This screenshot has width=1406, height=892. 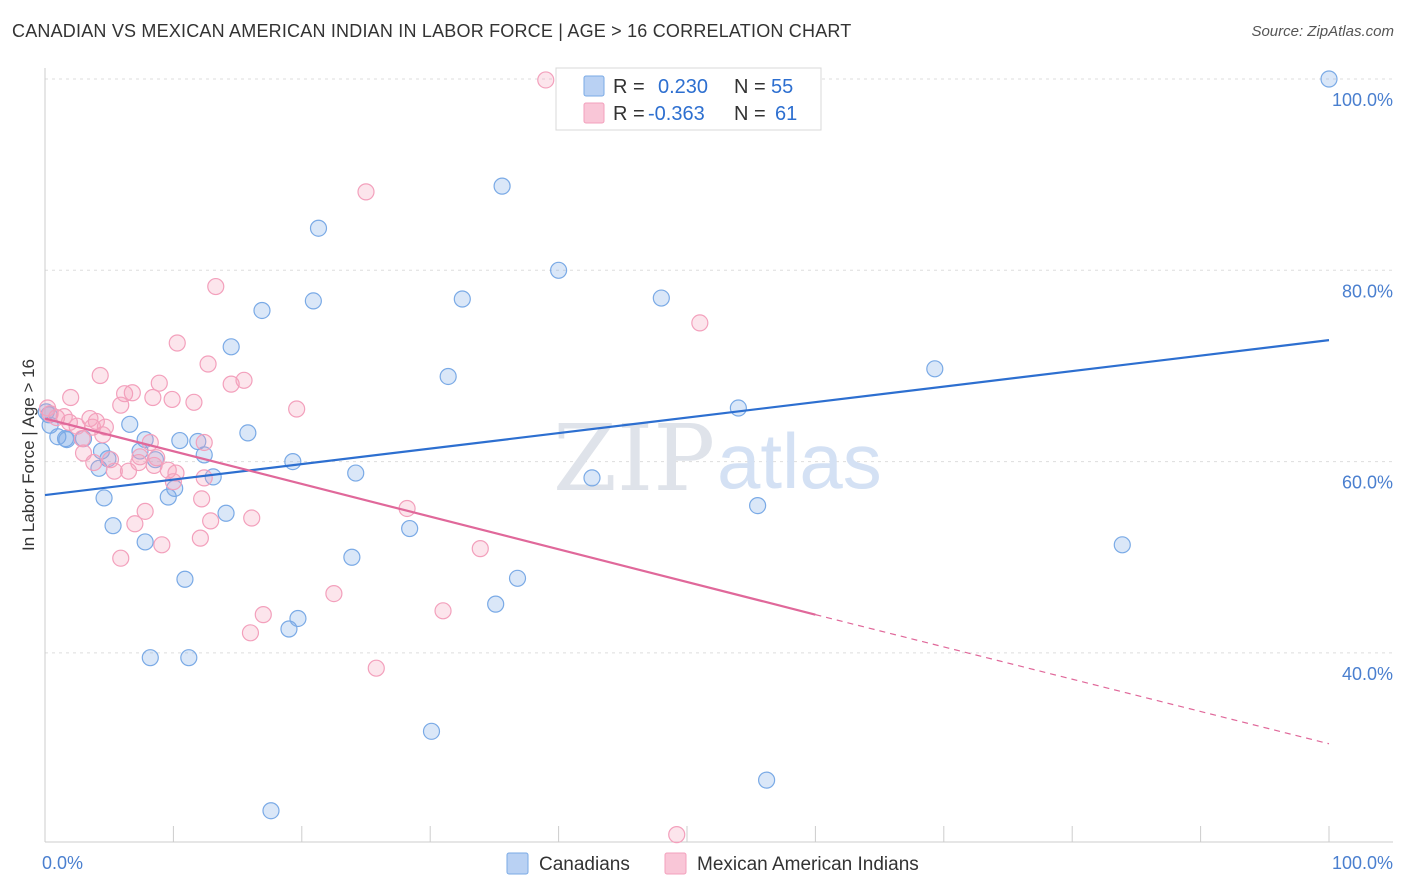 I want to click on source-label: Source: ZipAtlas.com, so click(x=1322, y=31).